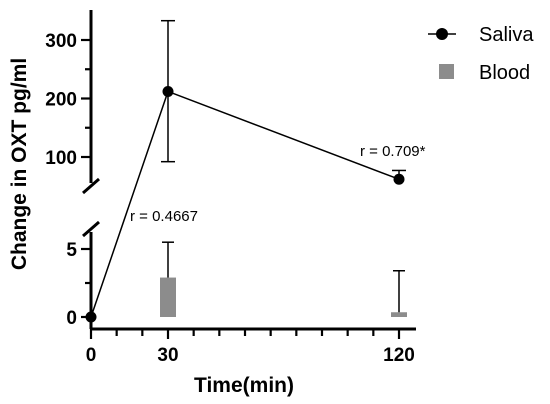 The image size is (550, 404). I want to click on x-tick-label: 0, so click(91, 355).